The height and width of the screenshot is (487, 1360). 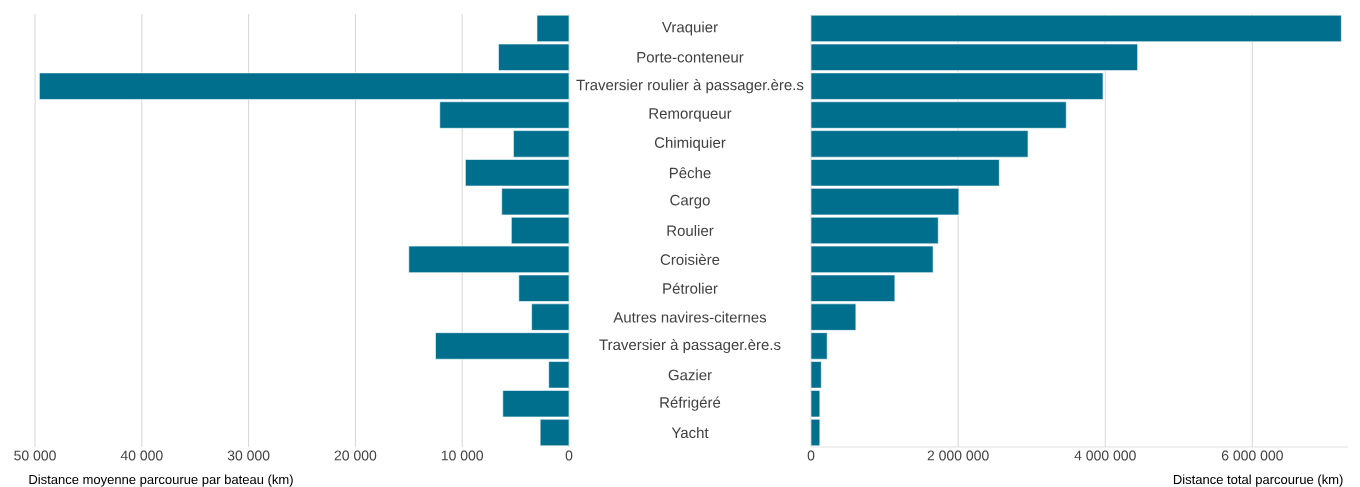 What do you see at coordinates (690, 86) in the screenshot?
I see `y-tick-label: Traversier roulier à passager.ère.s` at bounding box center [690, 86].